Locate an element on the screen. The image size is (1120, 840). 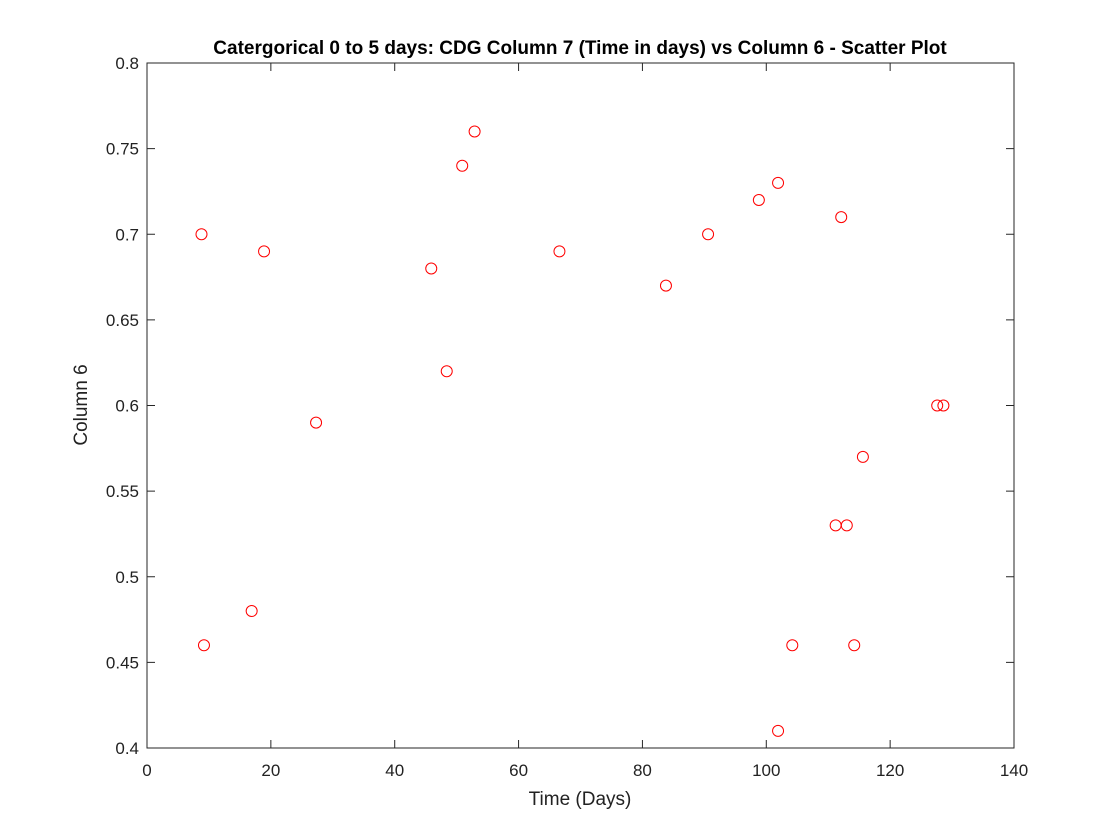
y-tick-label: 0.75 is located at coordinates (122, 149).